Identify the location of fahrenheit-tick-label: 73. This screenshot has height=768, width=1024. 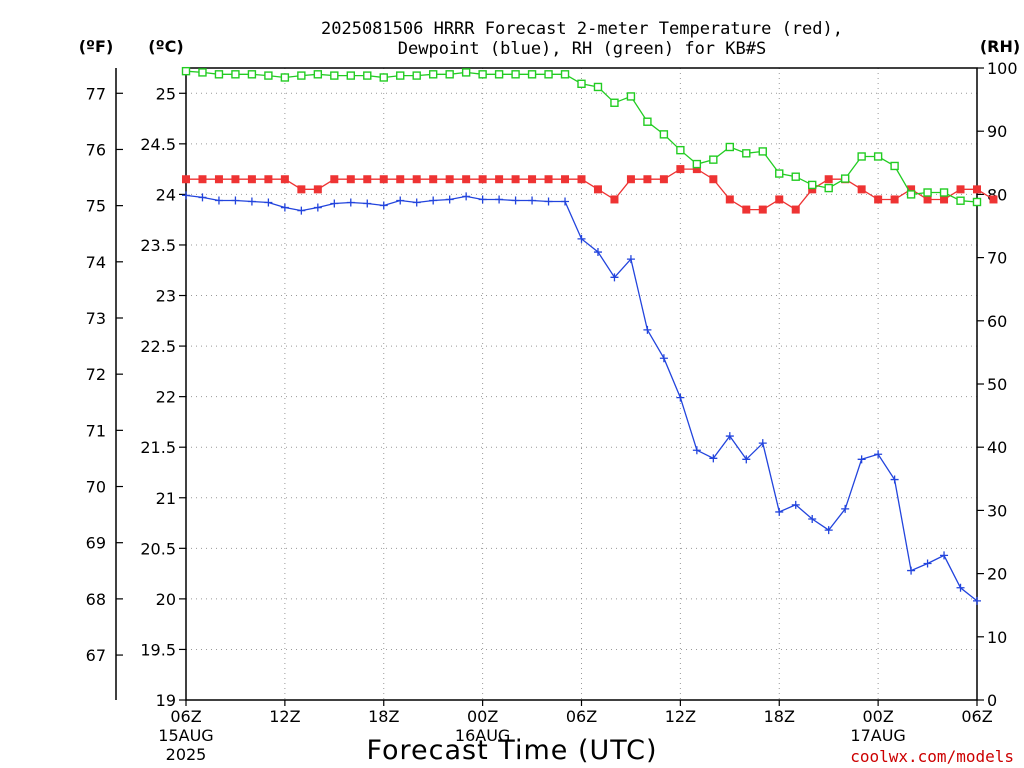
(96, 318).